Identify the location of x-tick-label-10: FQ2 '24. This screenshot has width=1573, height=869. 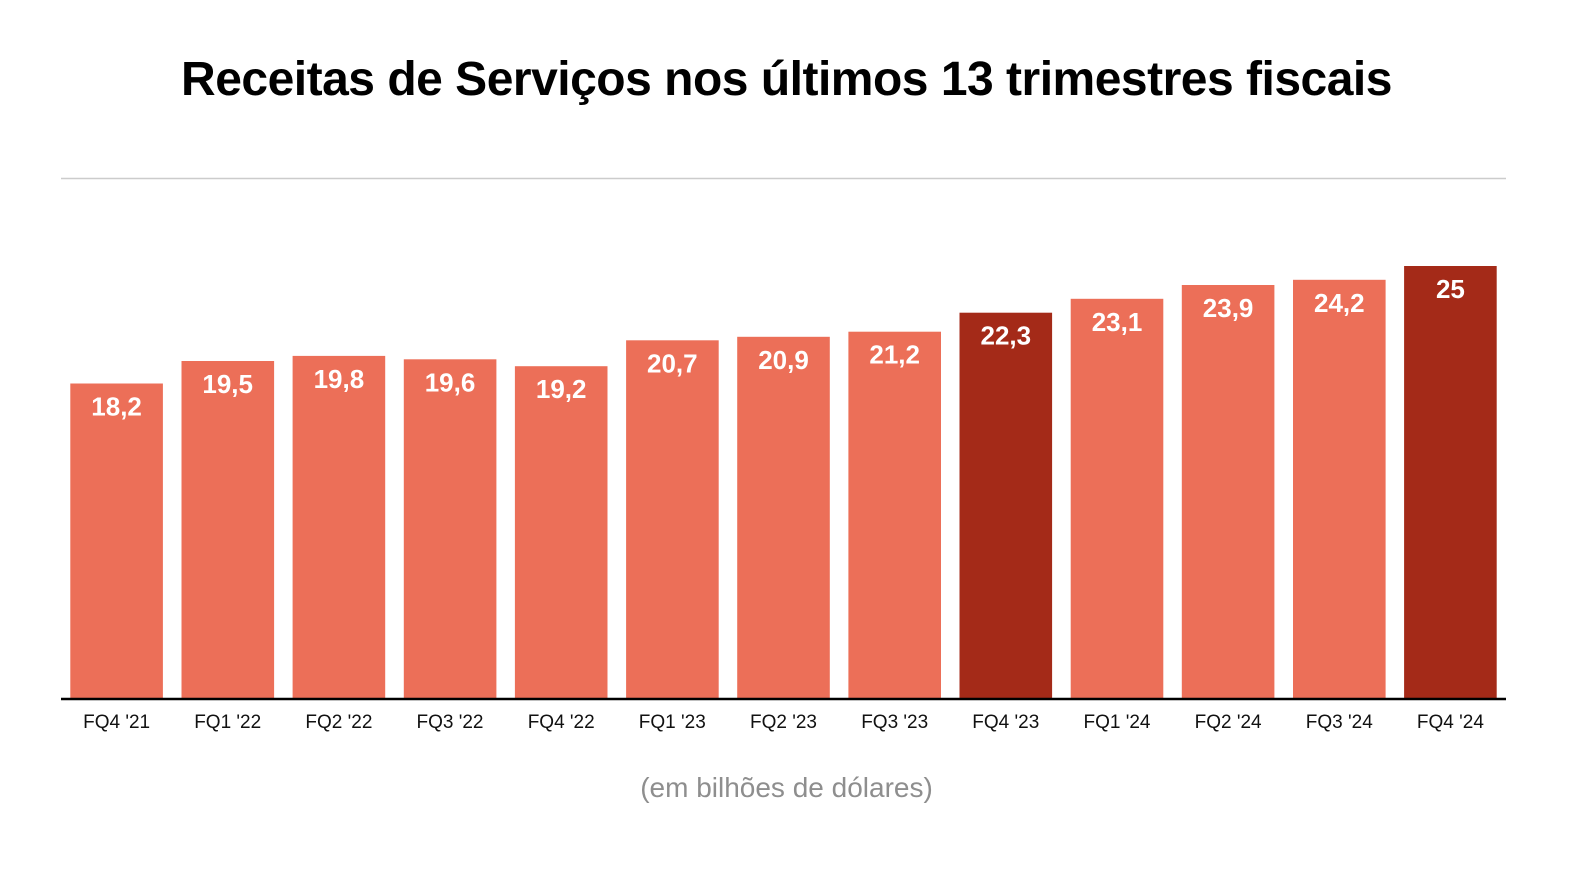
(1228, 722).